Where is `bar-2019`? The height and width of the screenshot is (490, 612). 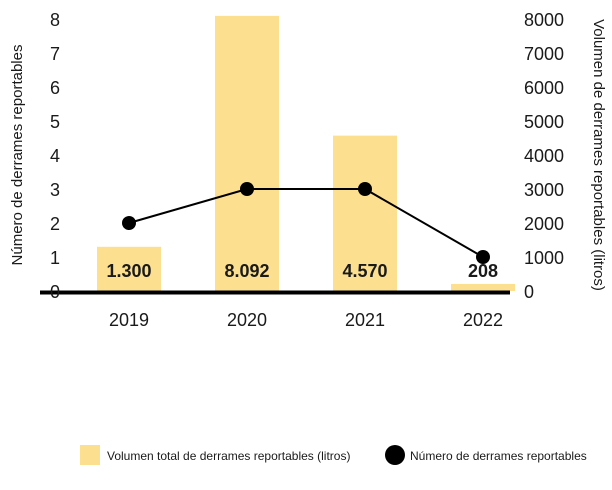 bar-2019 is located at coordinates (129, 268).